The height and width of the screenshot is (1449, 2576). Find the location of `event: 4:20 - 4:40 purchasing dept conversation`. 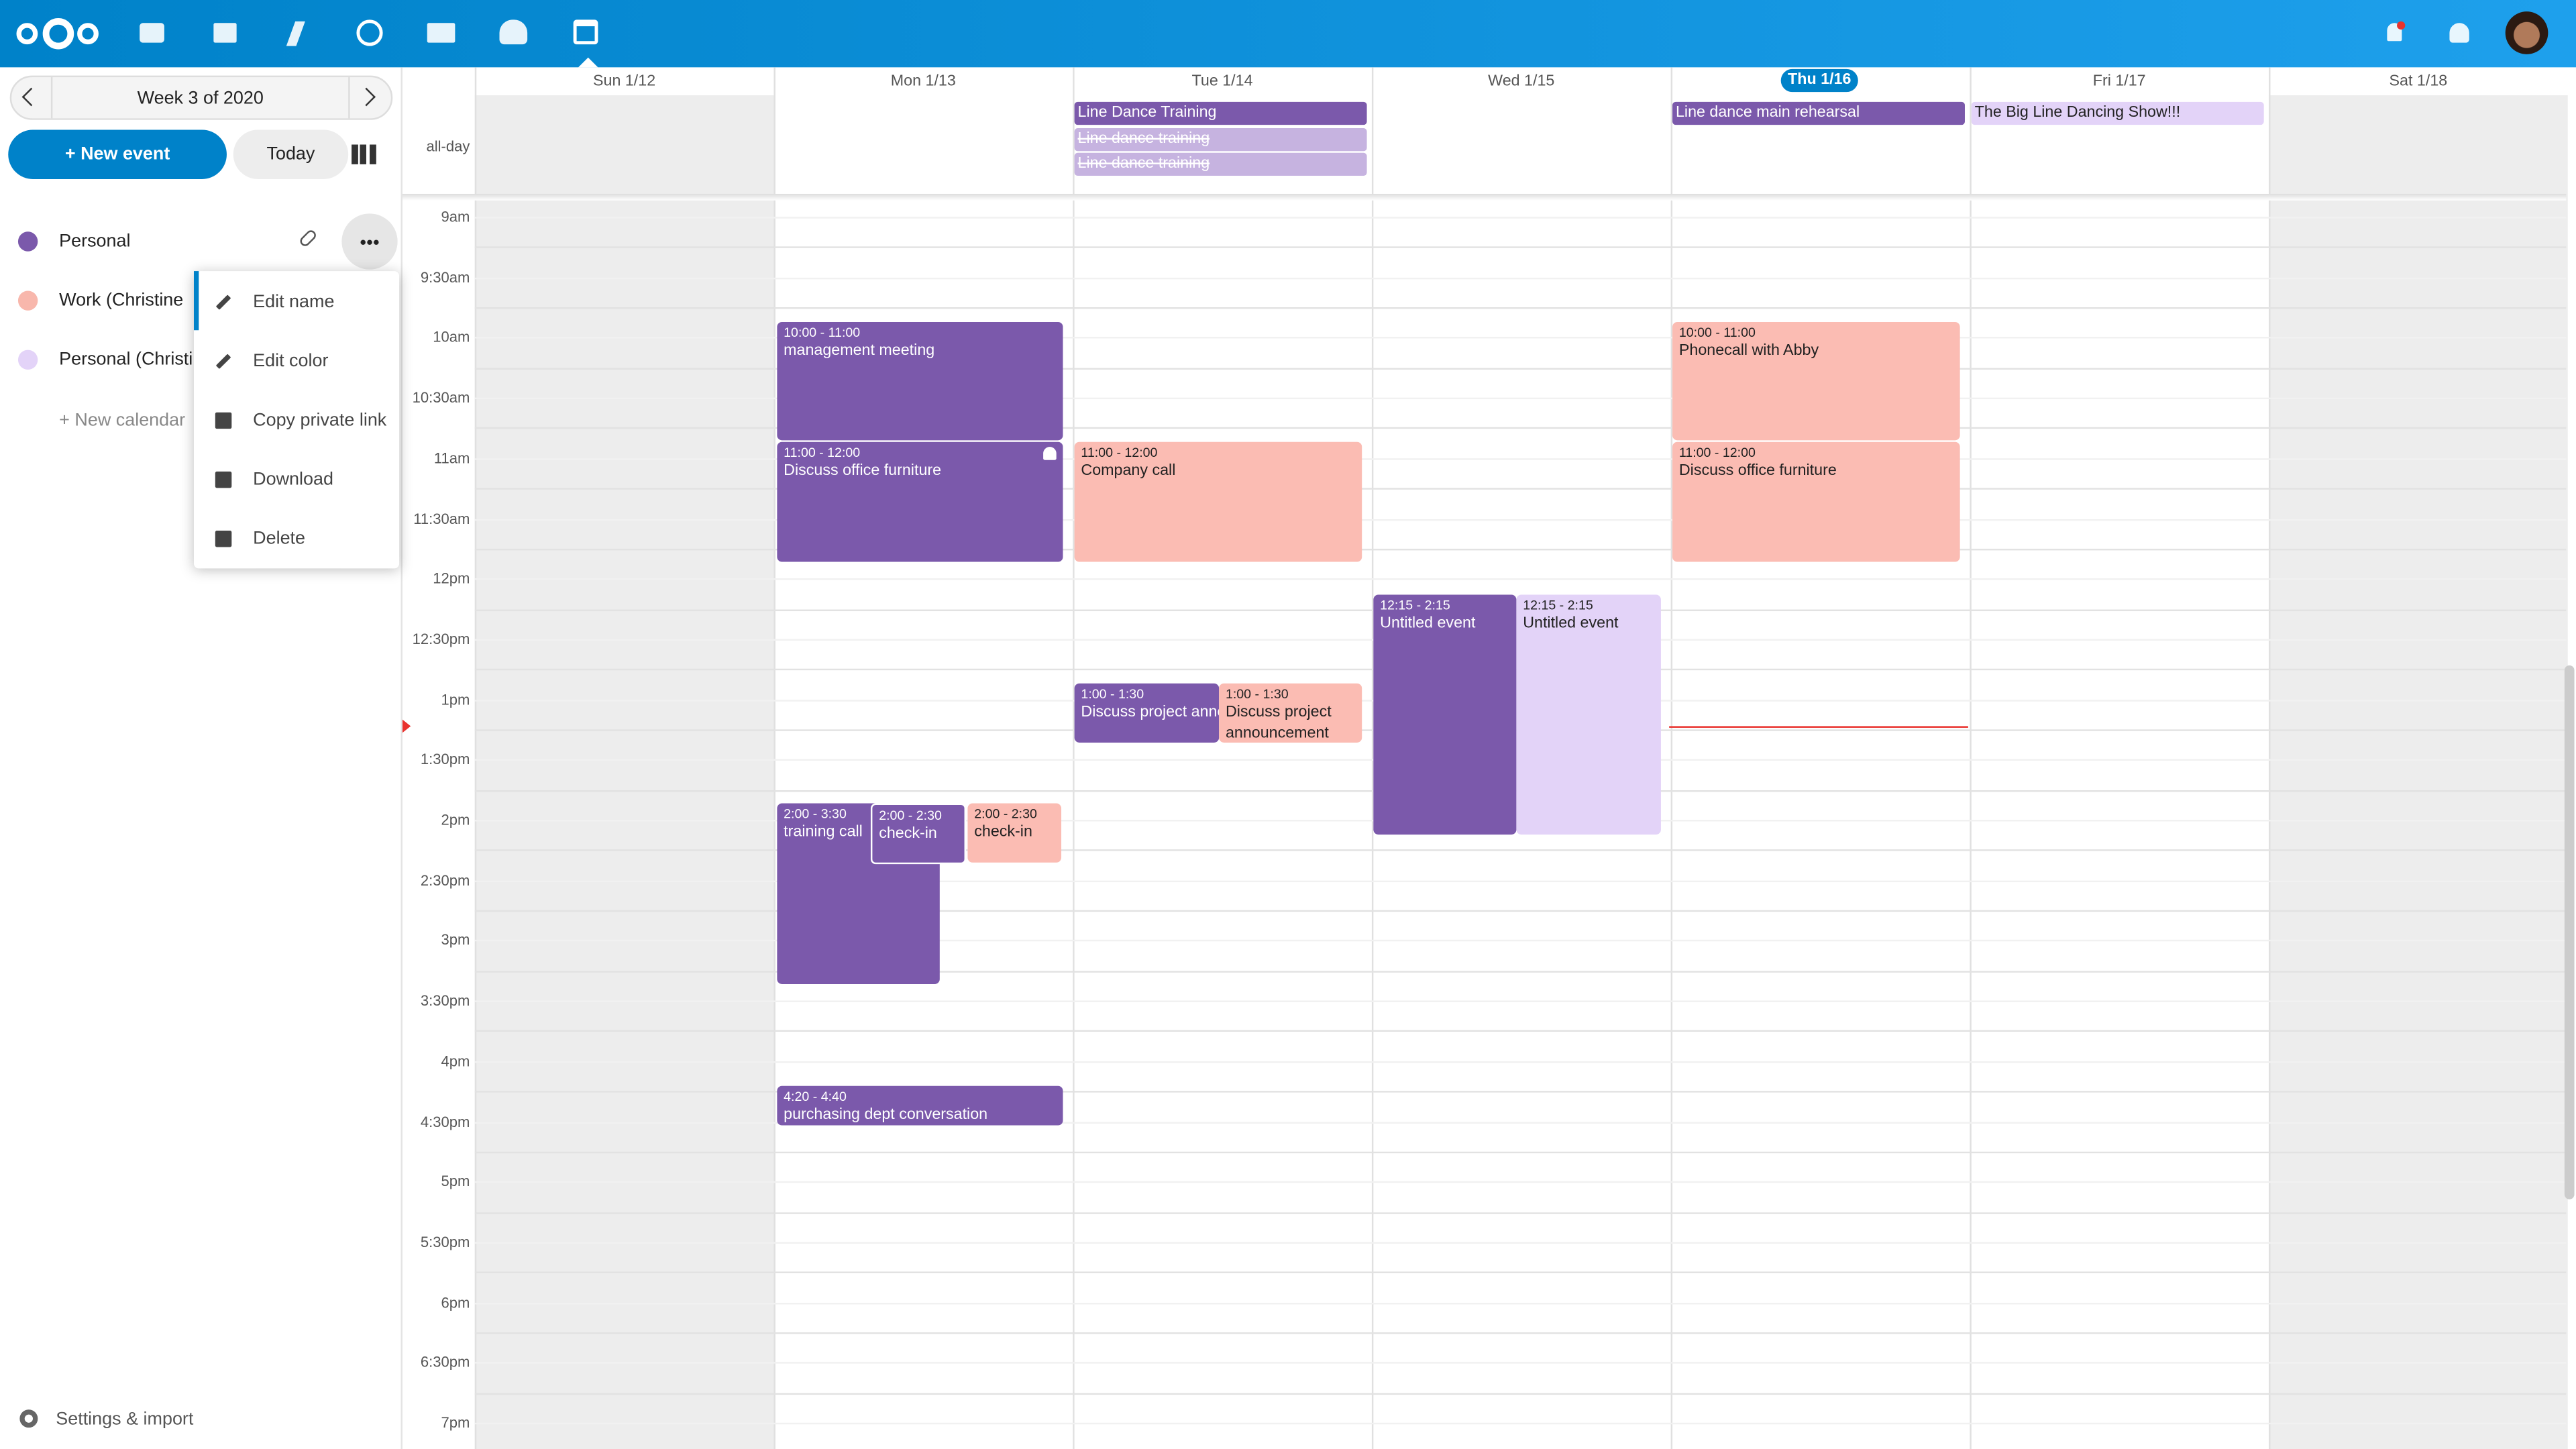

event: 4:20 - 4:40 purchasing dept conversation is located at coordinates (920, 1105).